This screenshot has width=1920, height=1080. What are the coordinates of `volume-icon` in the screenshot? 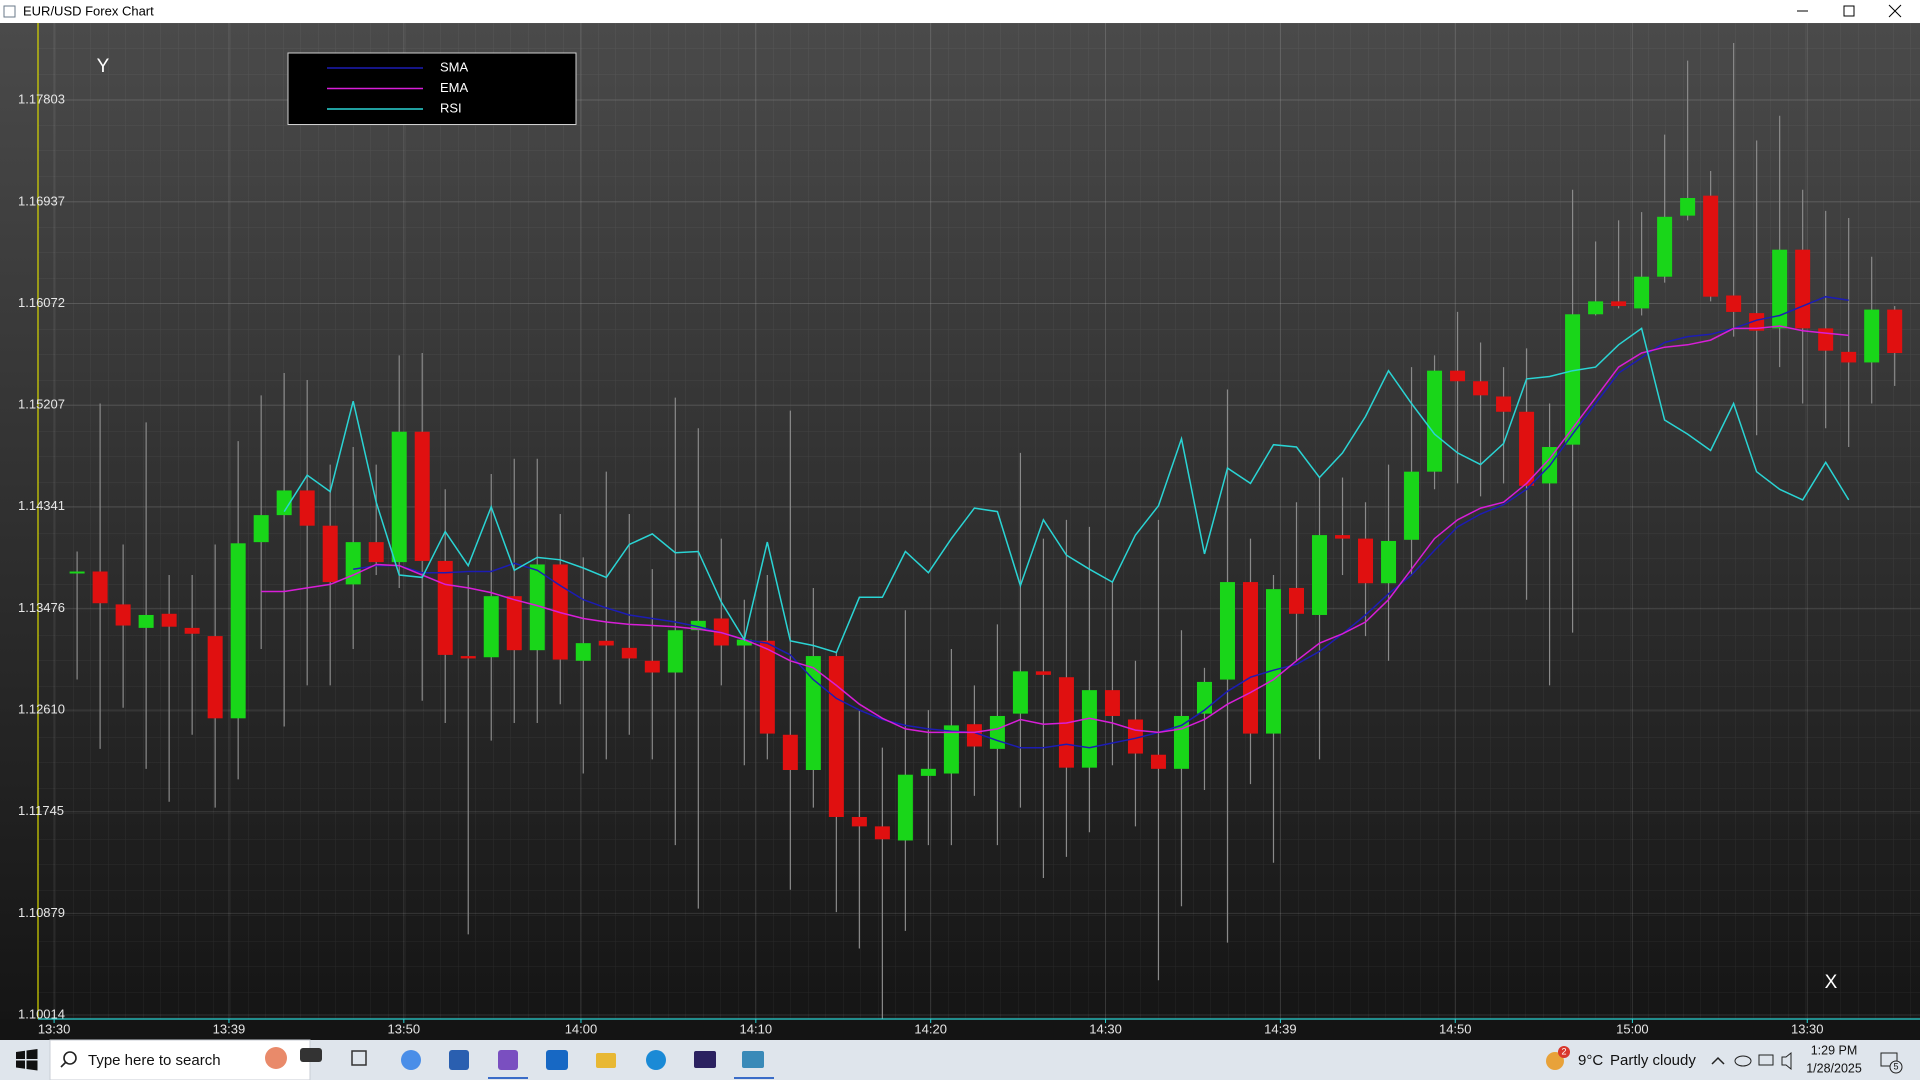 It's located at (1786, 1061).